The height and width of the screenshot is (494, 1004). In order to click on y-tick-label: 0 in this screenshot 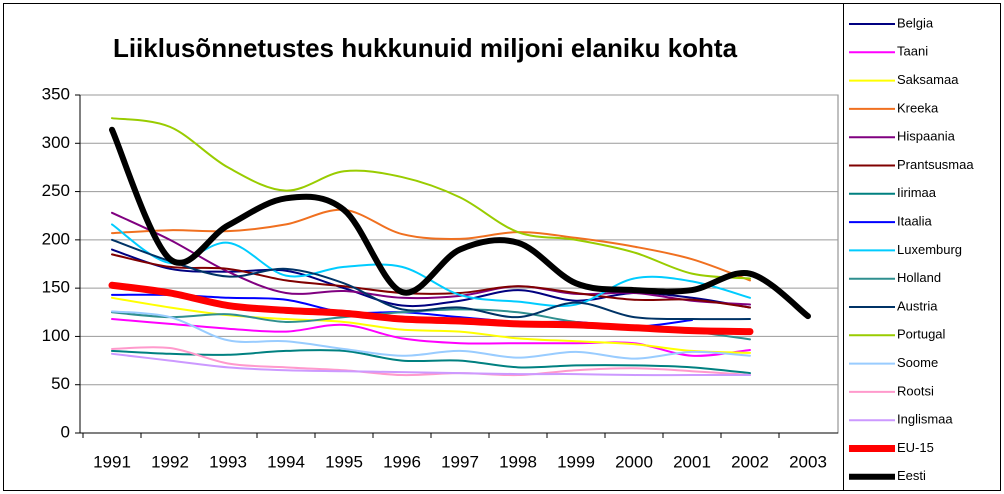, I will do `click(65, 431)`.